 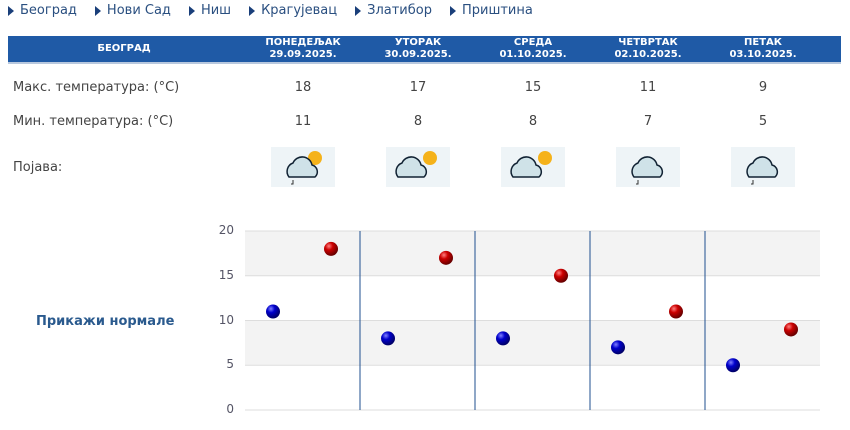 What do you see at coordinates (418, 87) in the screenshot?
I see `max-temp-value: 17` at bounding box center [418, 87].